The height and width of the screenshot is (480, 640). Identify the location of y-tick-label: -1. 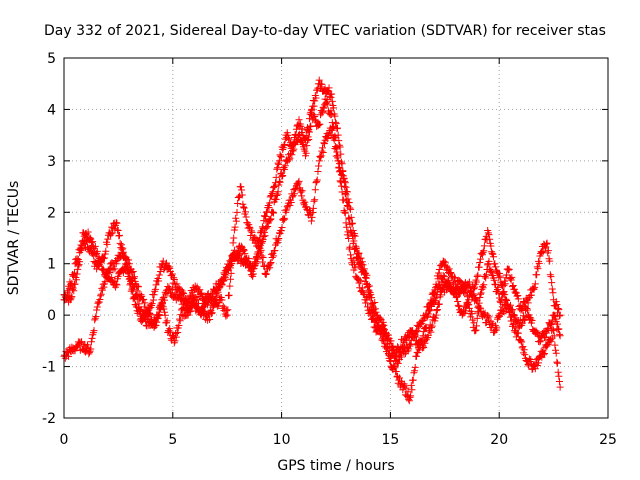
(49, 368).